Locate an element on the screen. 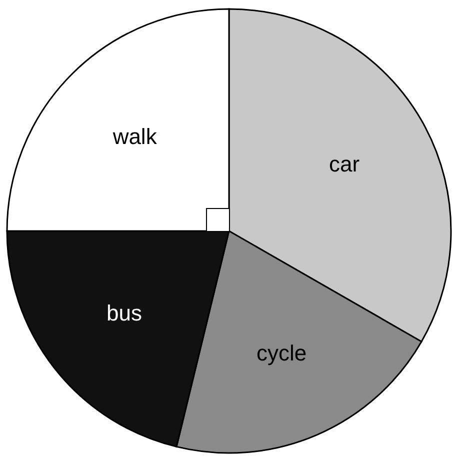 The image size is (460, 463). slice-label: cycle is located at coordinates (281, 353).